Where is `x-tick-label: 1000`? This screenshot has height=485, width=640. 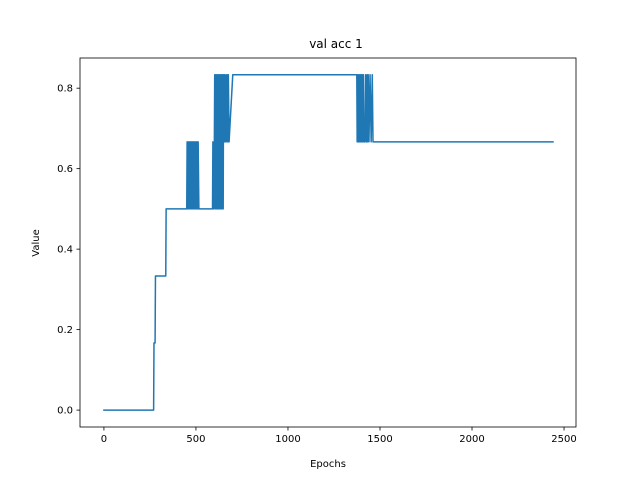 x-tick-label: 1000 is located at coordinates (287, 439).